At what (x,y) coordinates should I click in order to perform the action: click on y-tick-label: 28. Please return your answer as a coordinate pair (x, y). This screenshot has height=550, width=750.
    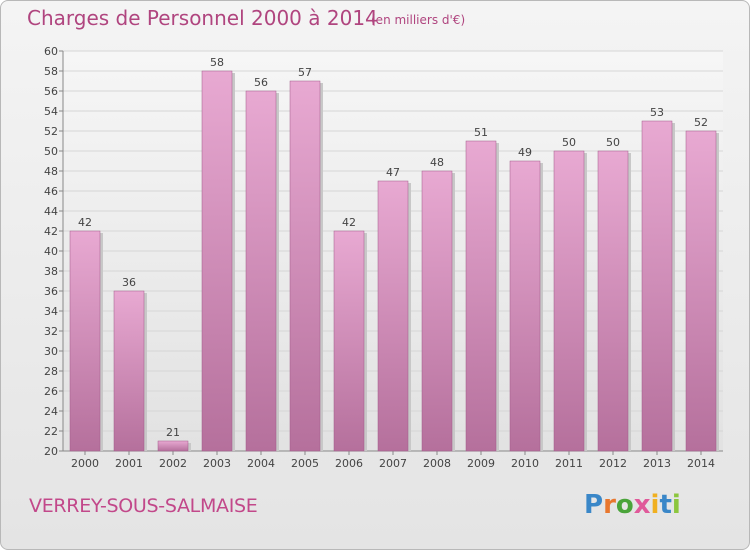
    Looking at the image, I should click on (51, 371).